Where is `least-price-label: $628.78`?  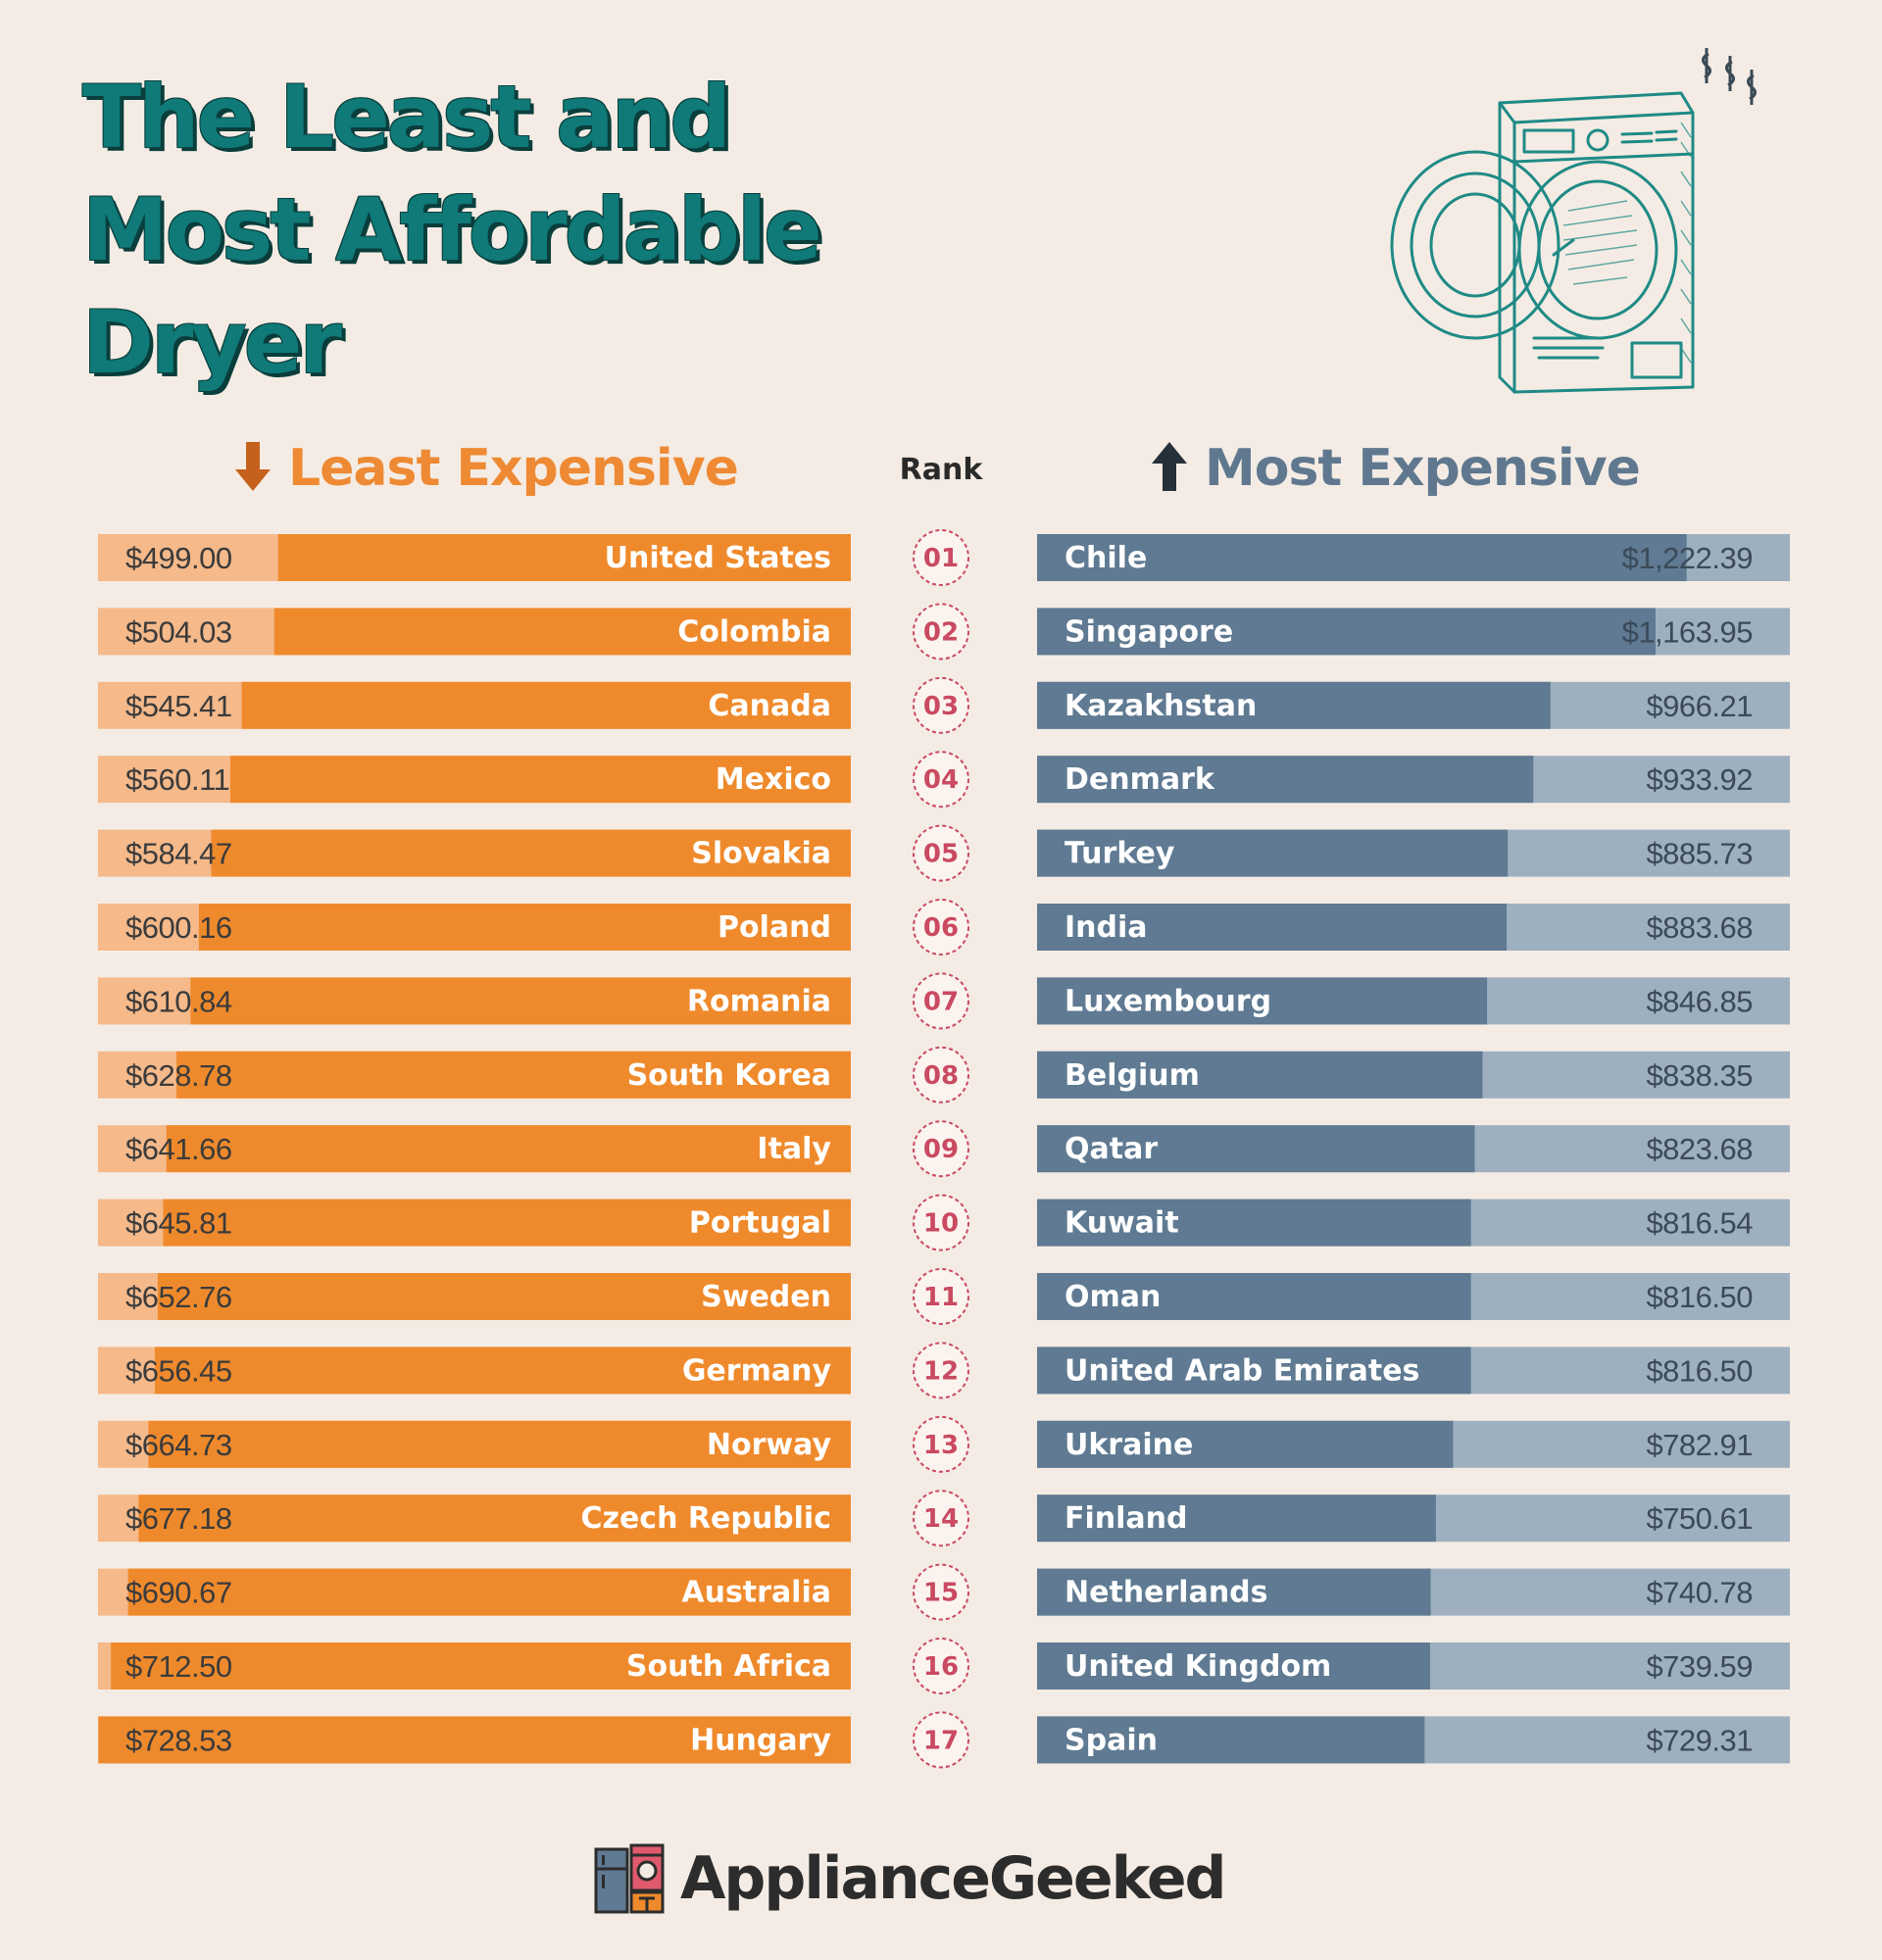
least-price-label: $628.78 is located at coordinates (178, 1075).